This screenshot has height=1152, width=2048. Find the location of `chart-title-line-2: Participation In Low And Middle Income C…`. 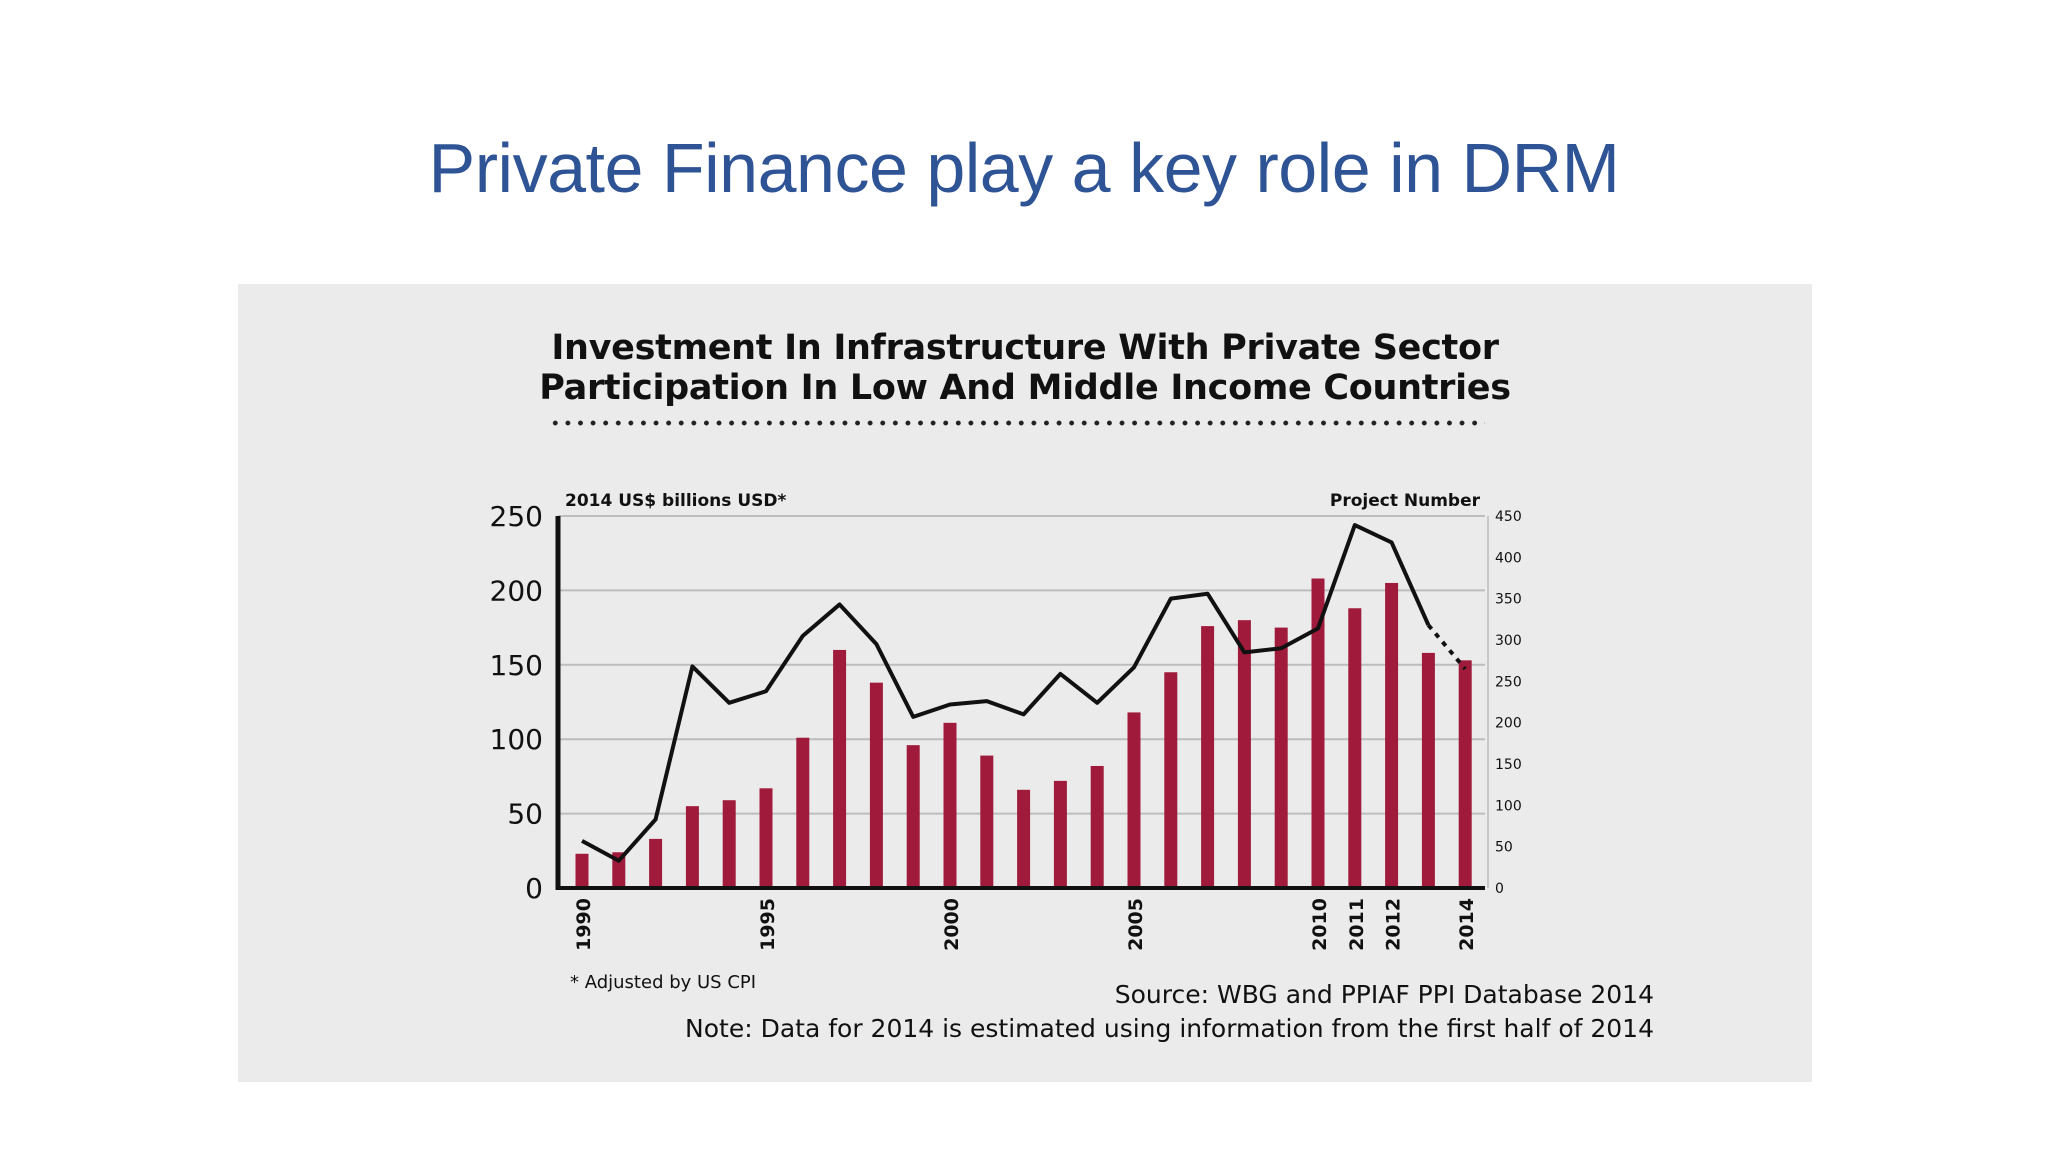

chart-title-line-2: Participation In Low And Middle Income C… is located at coordinates (1025, 388).